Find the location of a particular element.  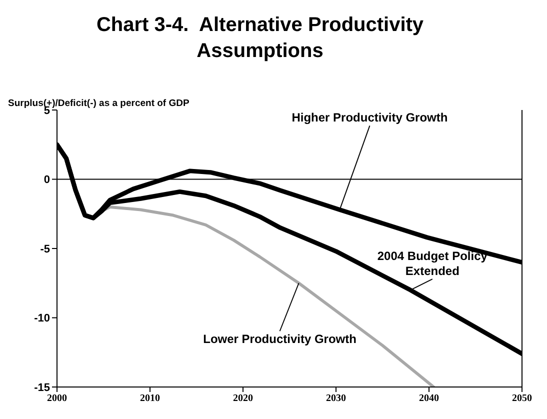

chart-title: Chart 3-4. Alternative Productivity Assumptions is located at coordinates (260, 38).